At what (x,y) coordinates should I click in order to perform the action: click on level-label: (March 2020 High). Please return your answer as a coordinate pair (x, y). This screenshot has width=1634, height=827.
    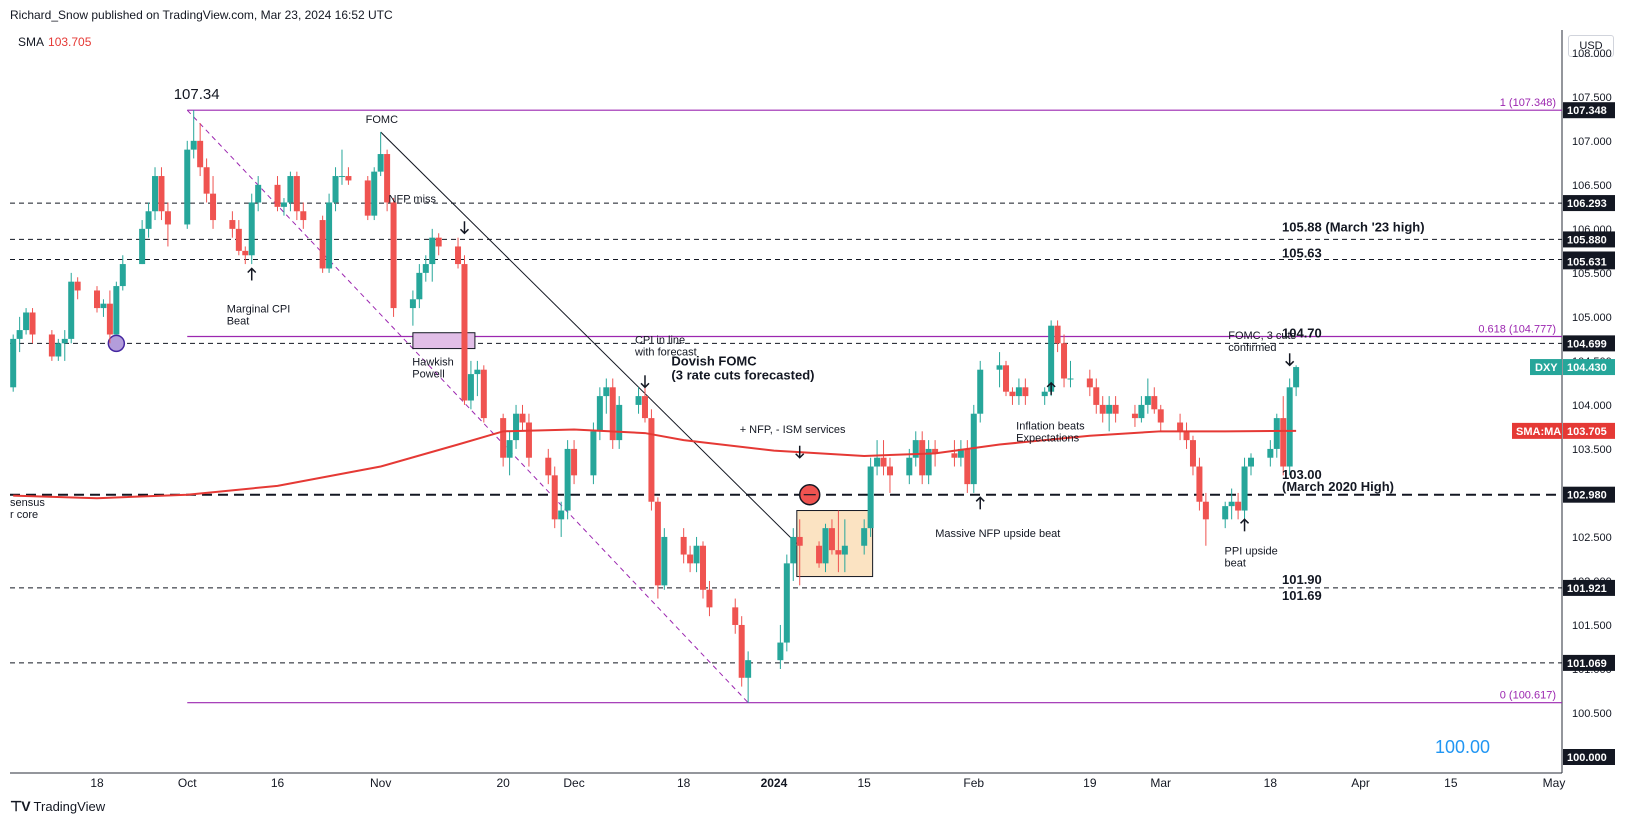
    Looking at the image, I should click on (1338, 486).